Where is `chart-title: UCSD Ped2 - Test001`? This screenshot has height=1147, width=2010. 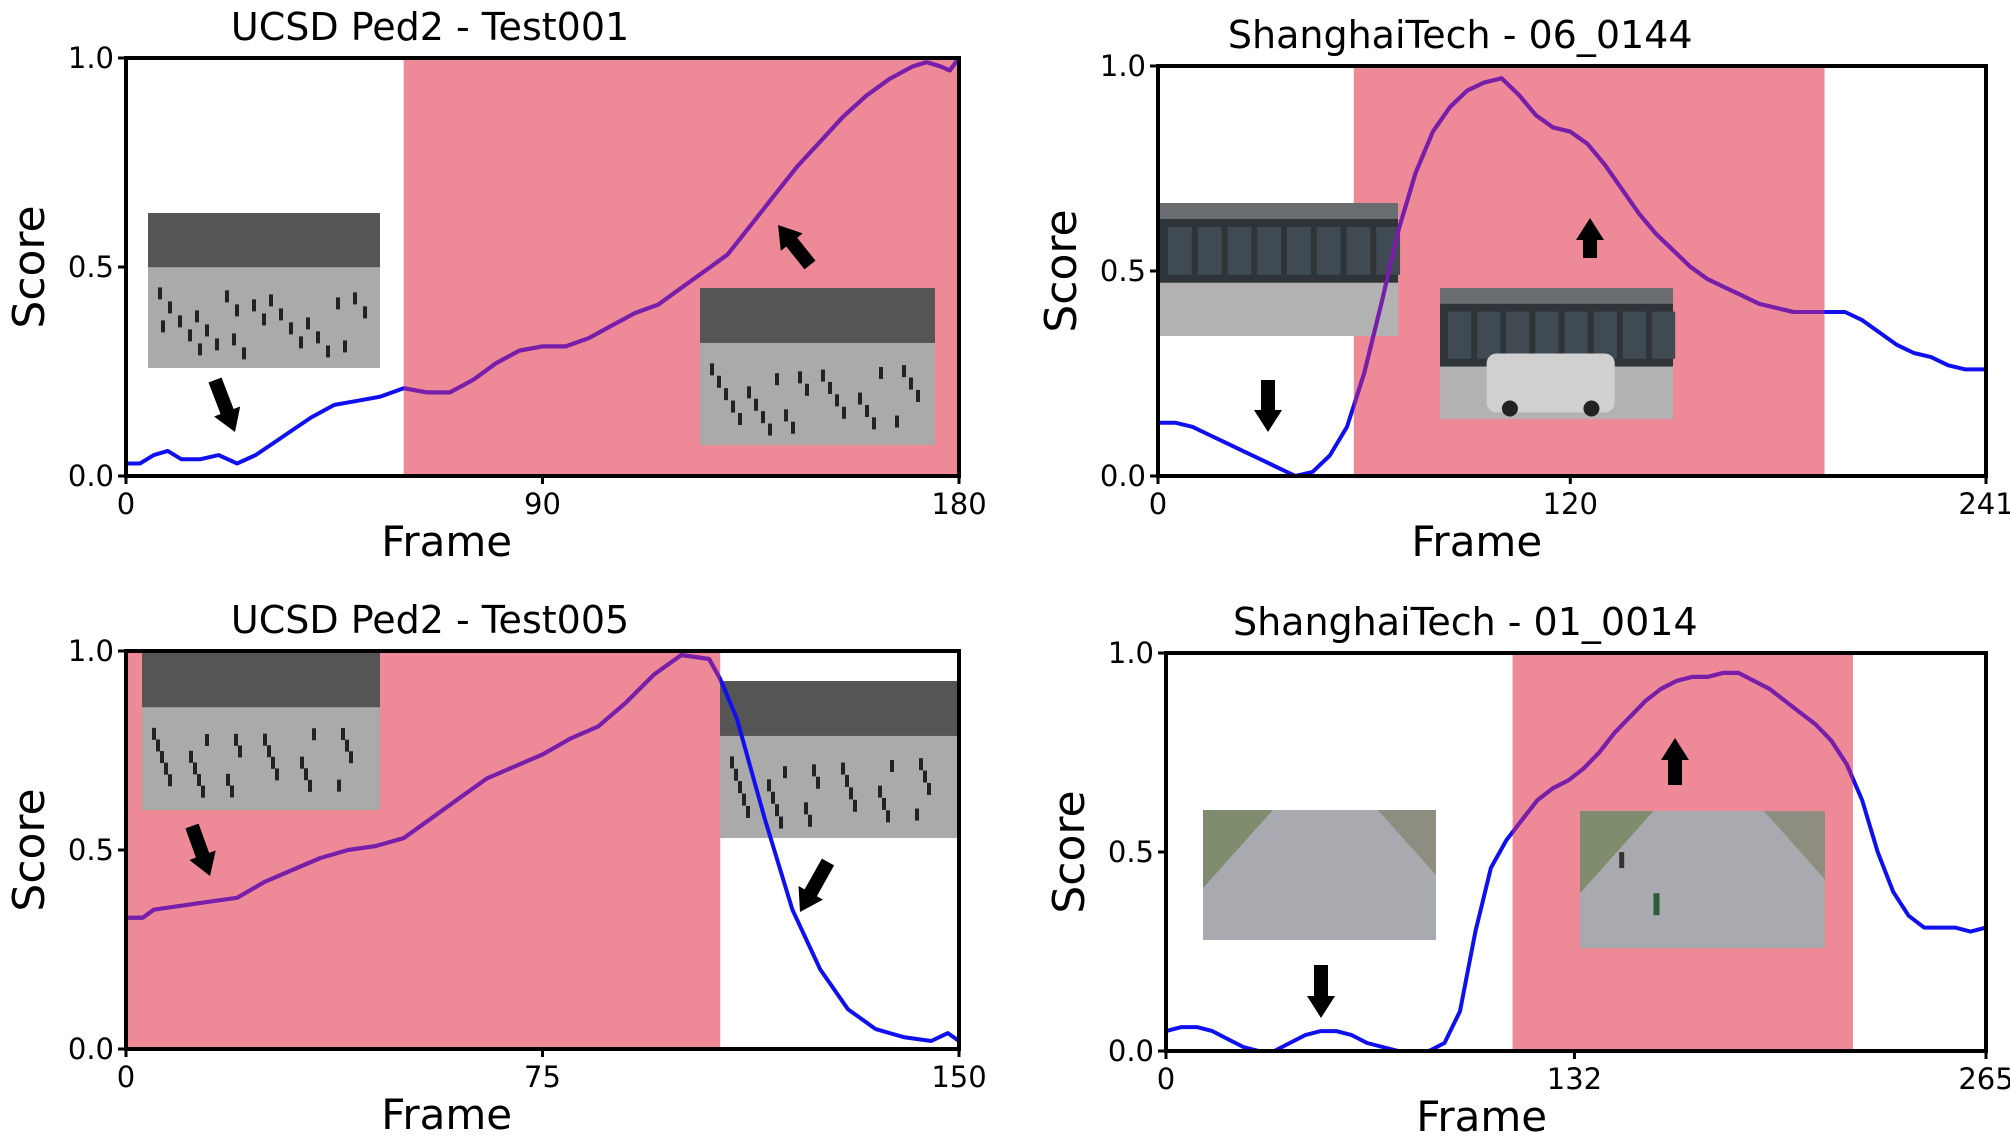
chart-title: UCSD Ped2 - Test001 is located at coordinates (430, 27).